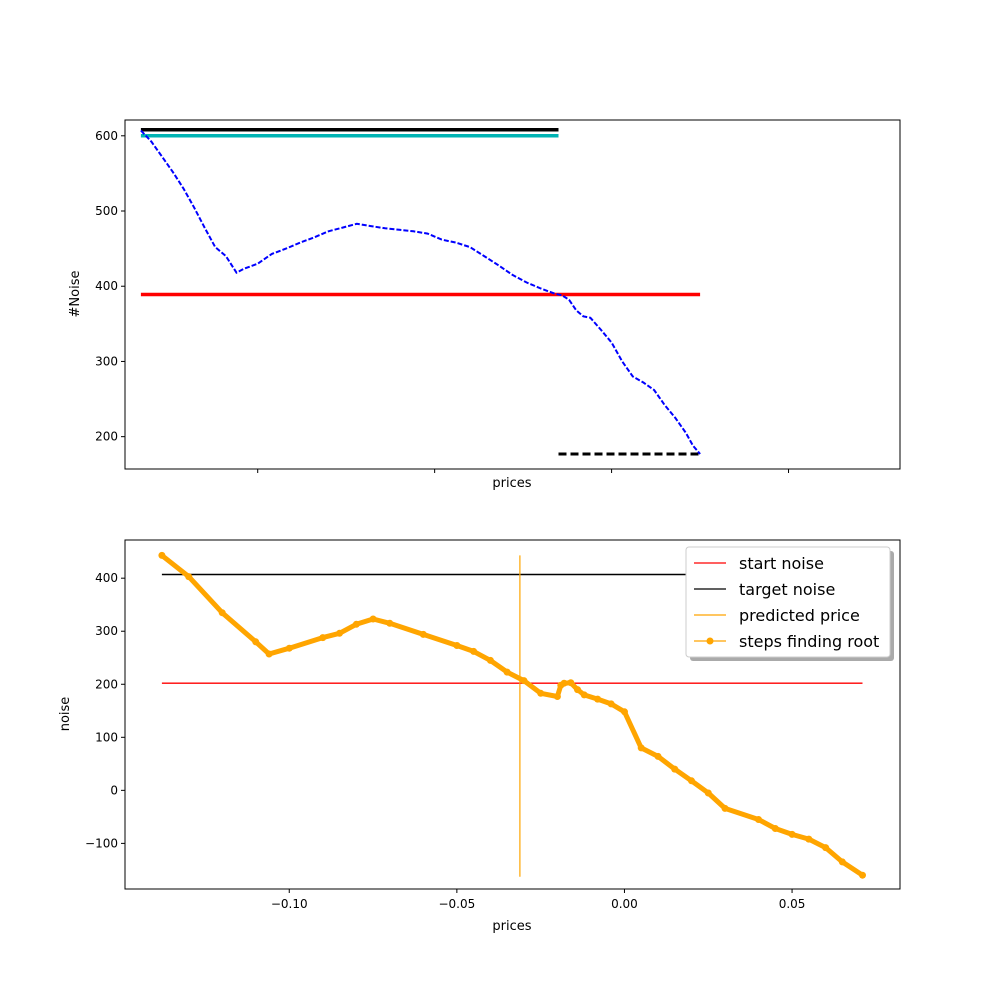 Image resolution: width=1000 pixels, height=1000 pixels. What do you see at coordinates (106, 684) in the screenshot?
I see `bottom-y-tick-label: 200` at bounding box center [106, 684].